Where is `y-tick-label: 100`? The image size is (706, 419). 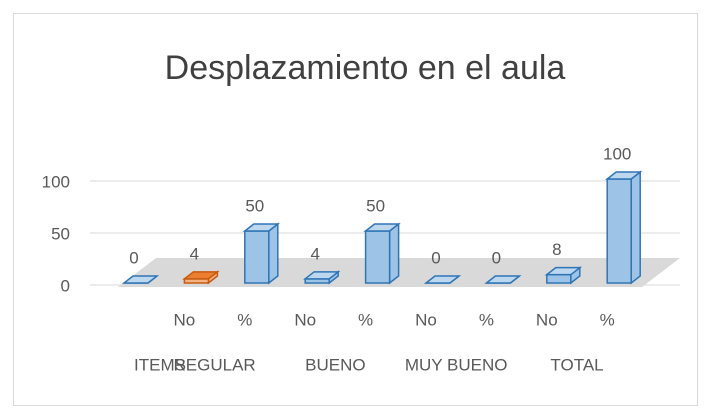
y-tick-label: 100 is located at coordinates (56, 181).